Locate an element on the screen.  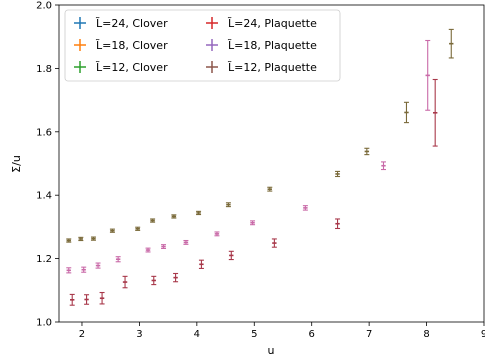
legend-label: L̃=24, Plaquette is located at coordinates (272, 23).